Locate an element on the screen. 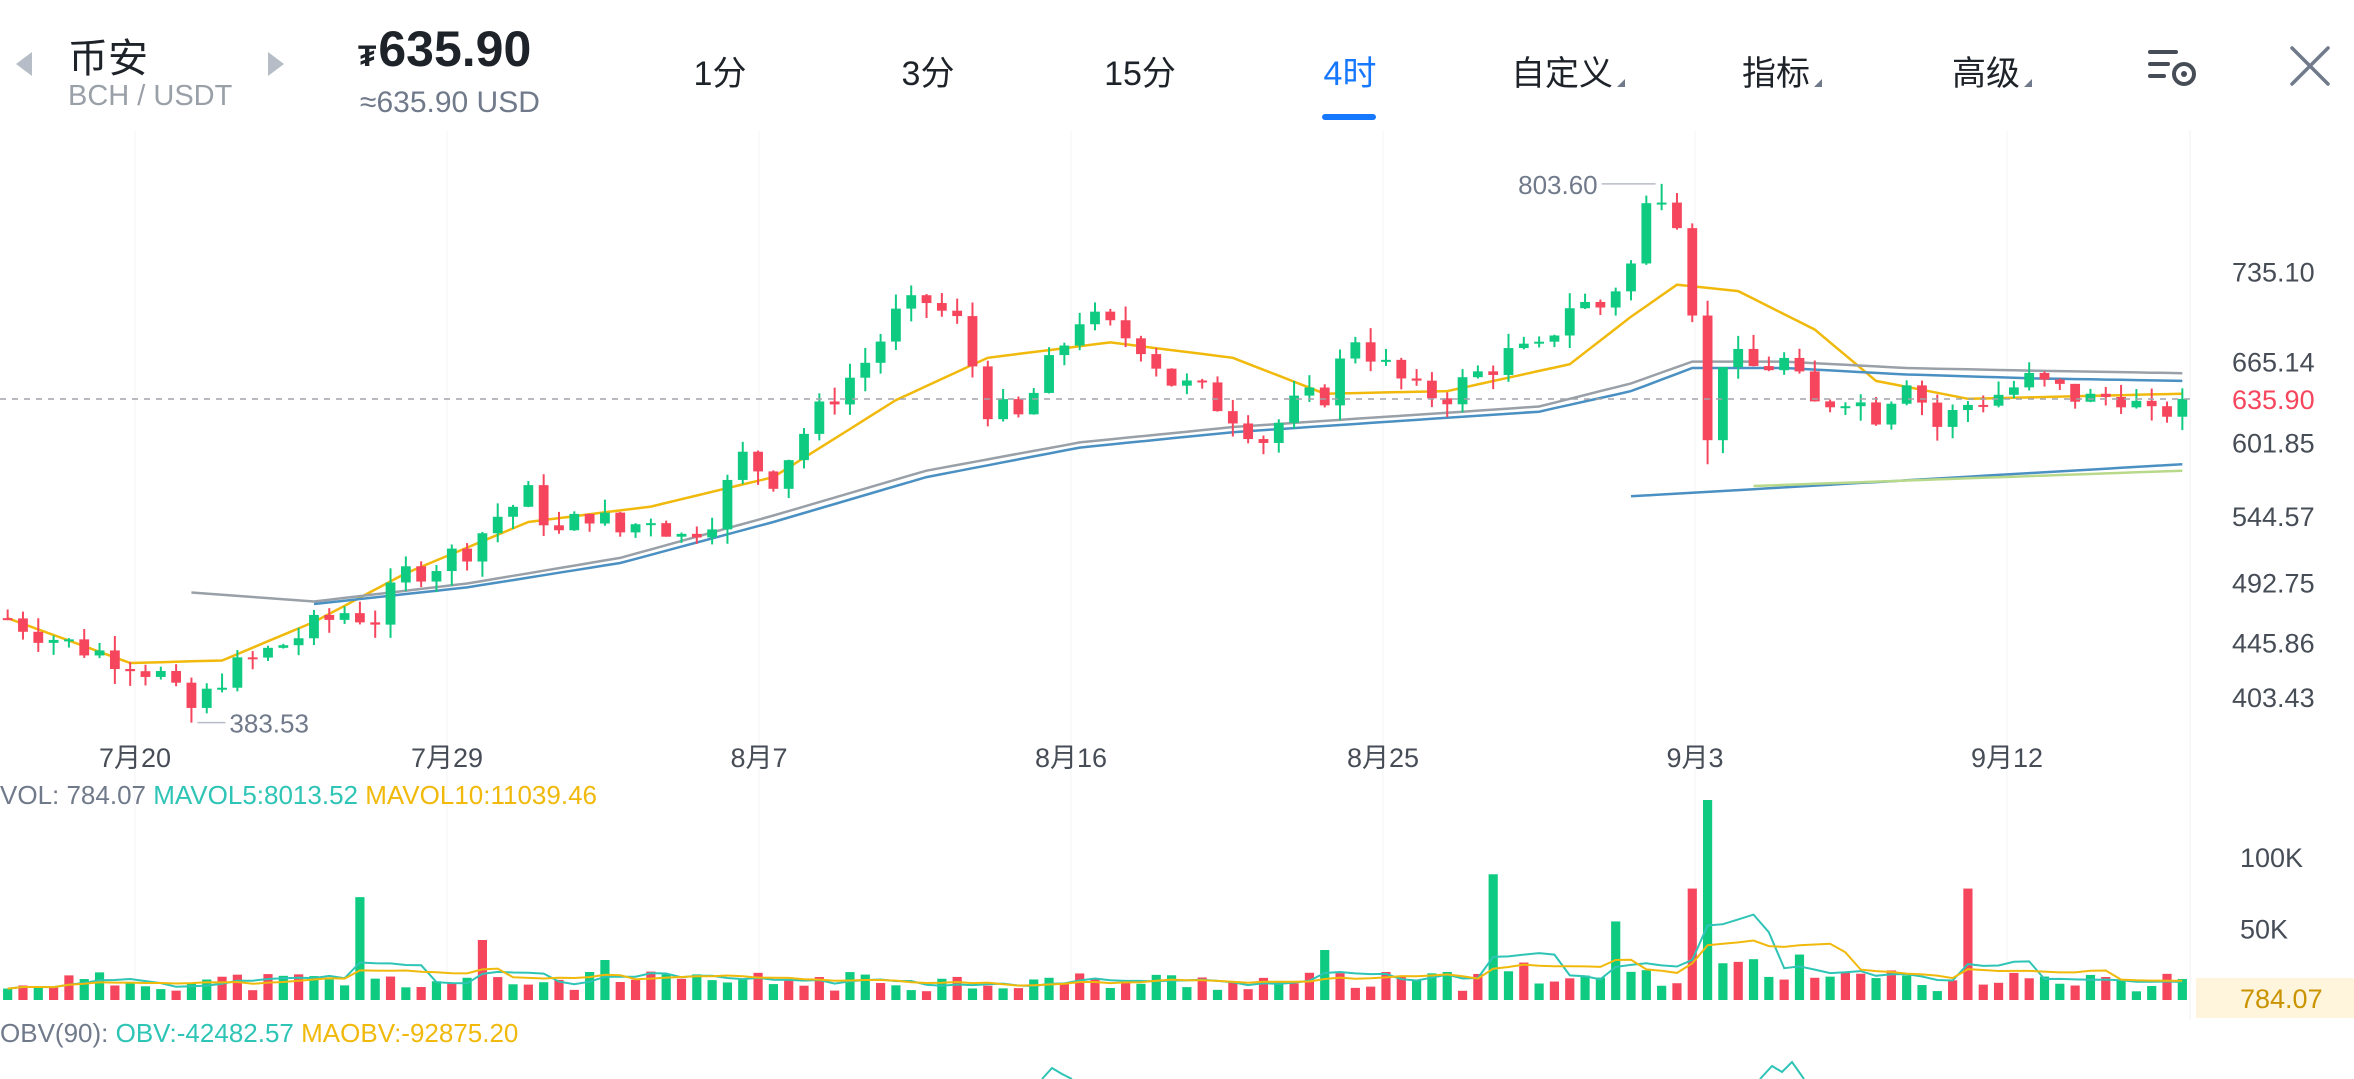  tab-advanced: 高级 is located at coordinates (1992, 70).